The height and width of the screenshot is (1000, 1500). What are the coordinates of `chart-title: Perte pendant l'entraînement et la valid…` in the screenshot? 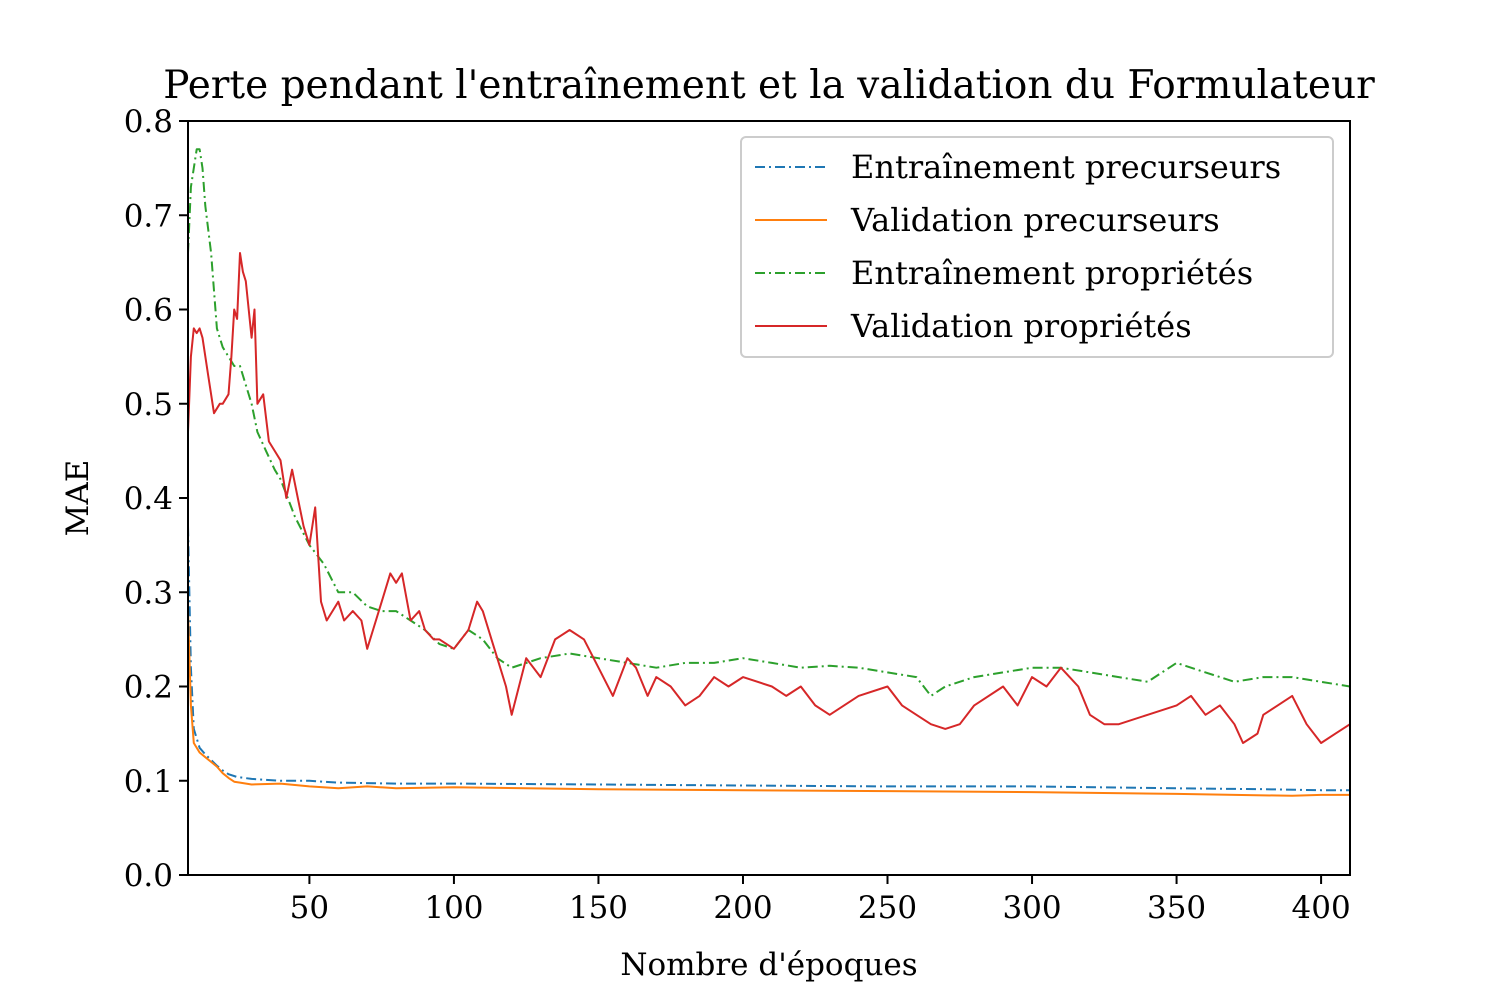 It's located at (769, 85).